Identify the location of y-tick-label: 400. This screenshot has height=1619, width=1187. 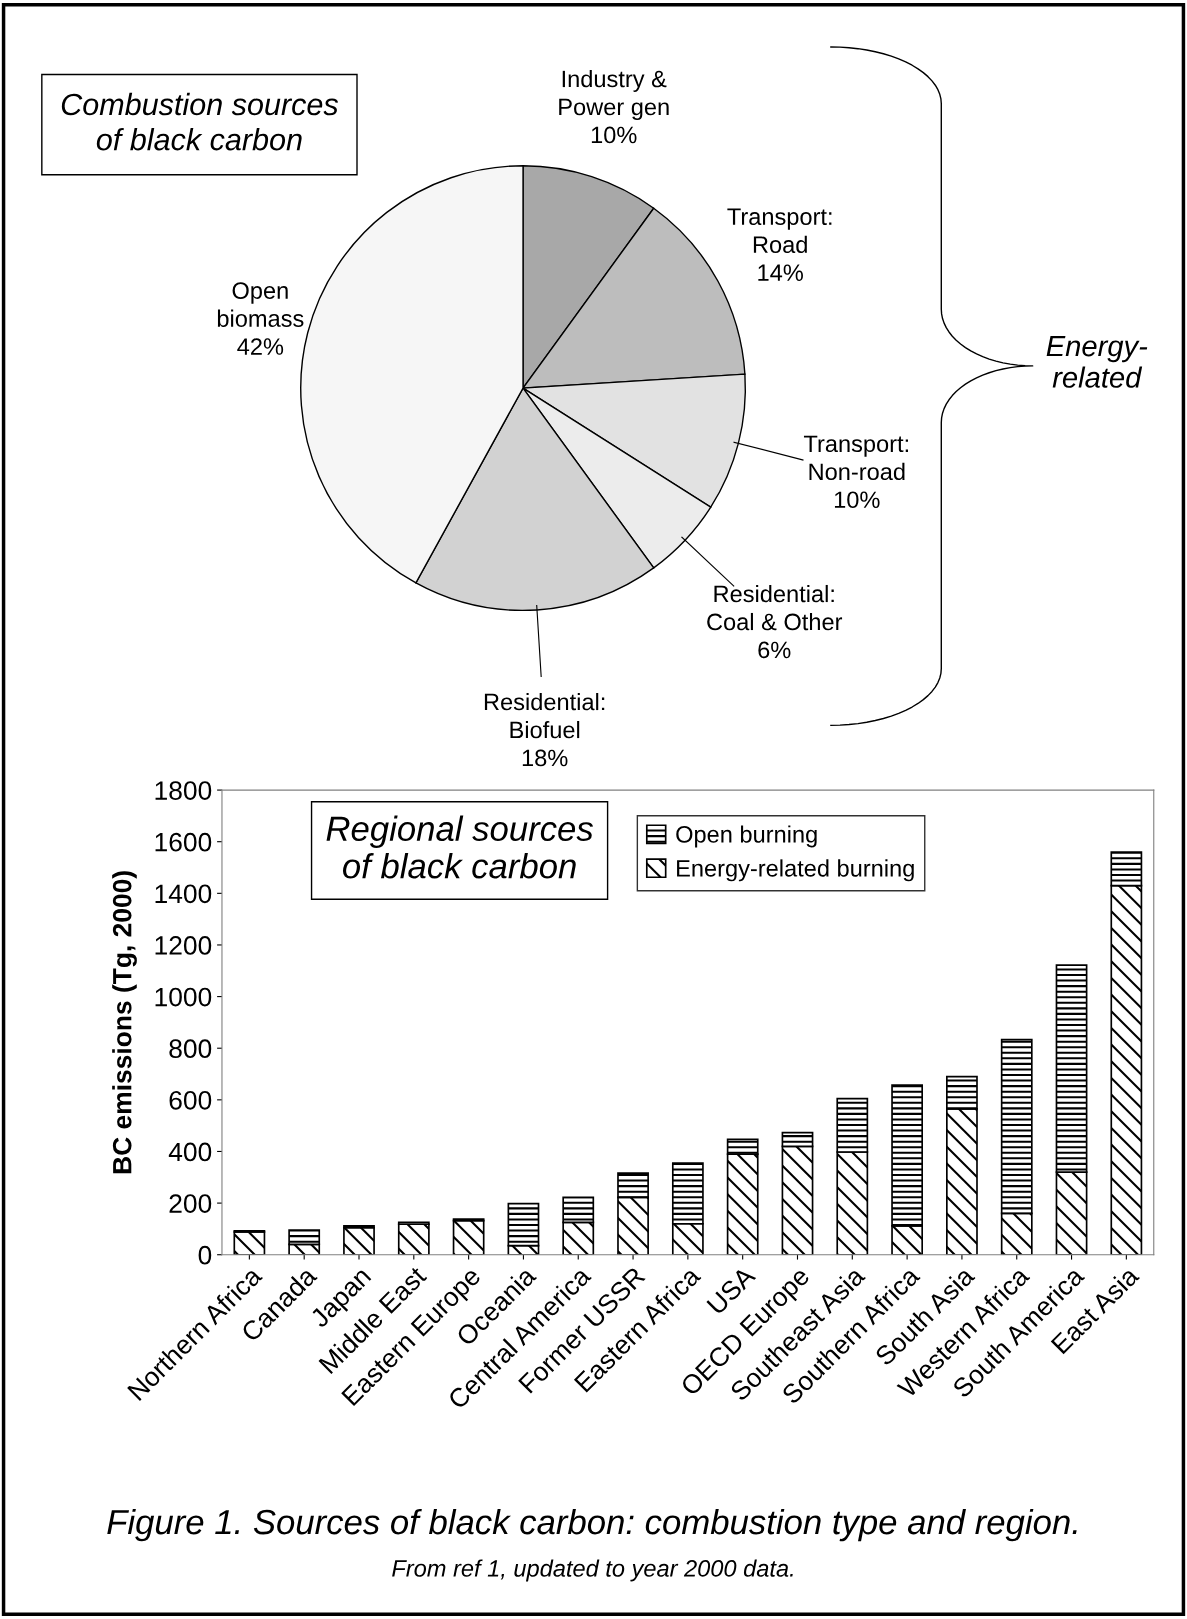
(190, 1152).